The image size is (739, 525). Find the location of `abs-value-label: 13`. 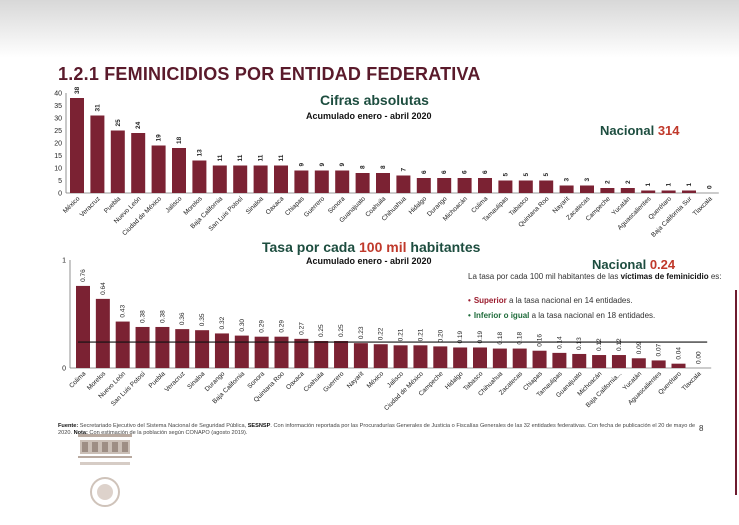

abs-value-label: 13 is located at coordinates (199, 153).